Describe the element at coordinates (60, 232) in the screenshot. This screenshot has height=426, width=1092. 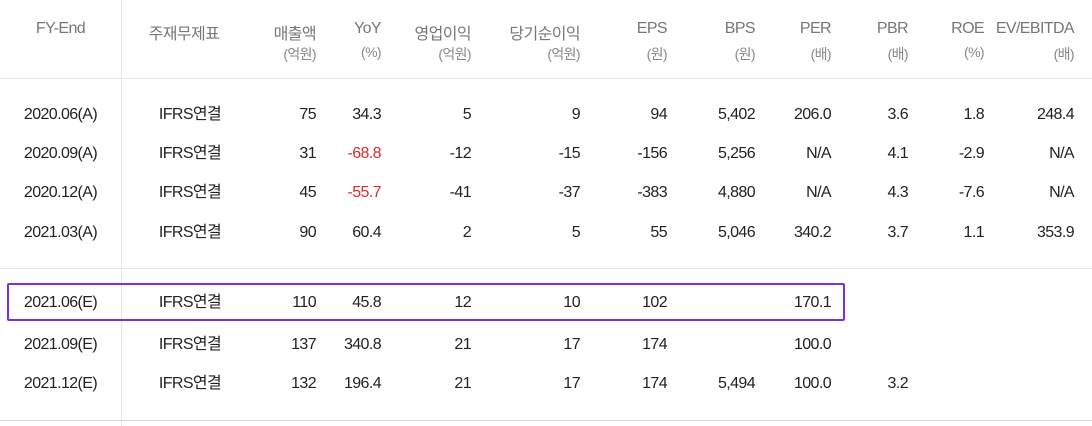
I see `fy-end-cell: 2021.03(A)` at that location.